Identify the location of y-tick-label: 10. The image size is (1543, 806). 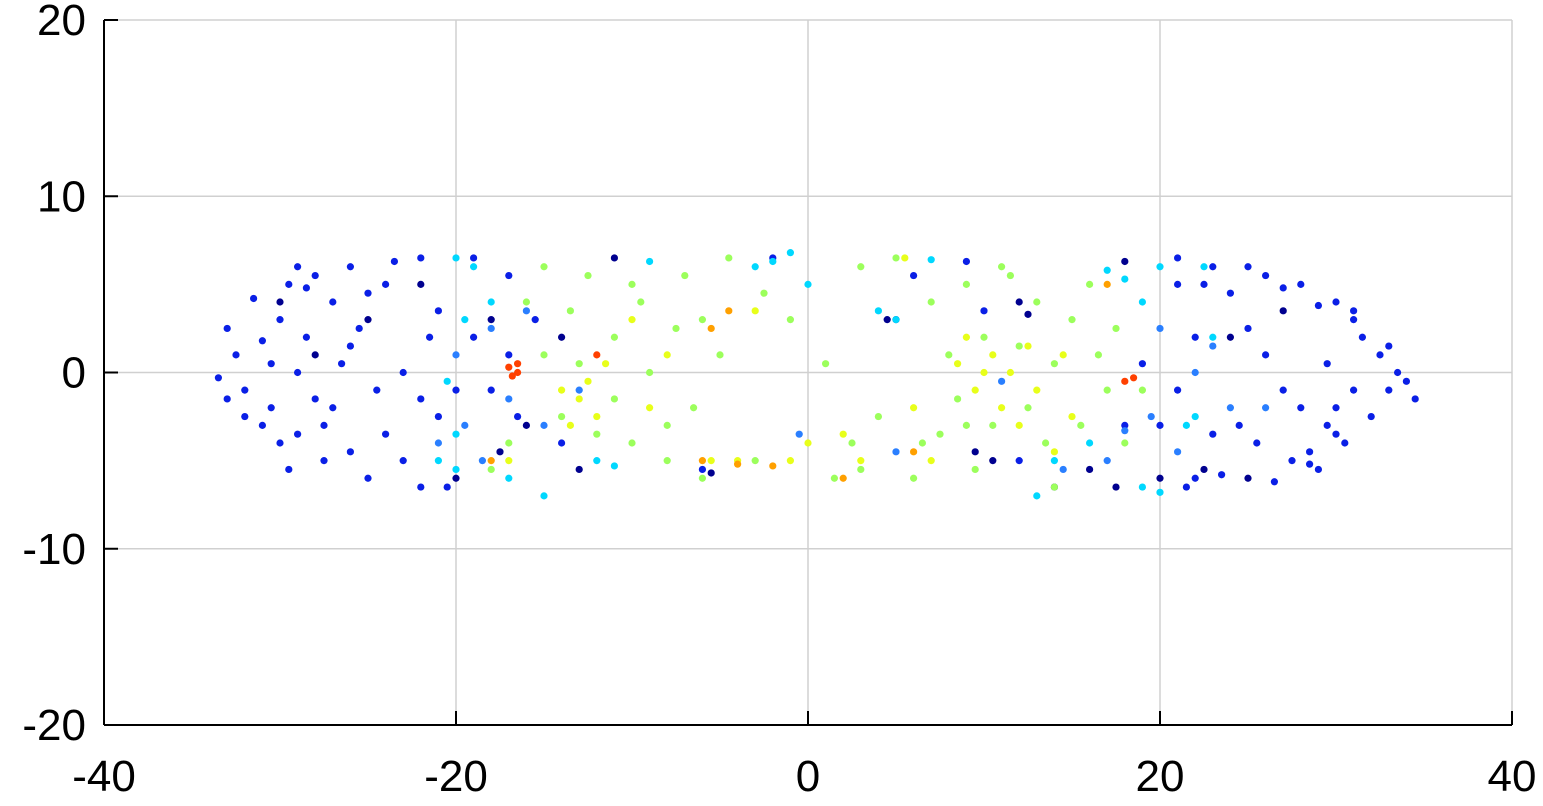
(61, 196).